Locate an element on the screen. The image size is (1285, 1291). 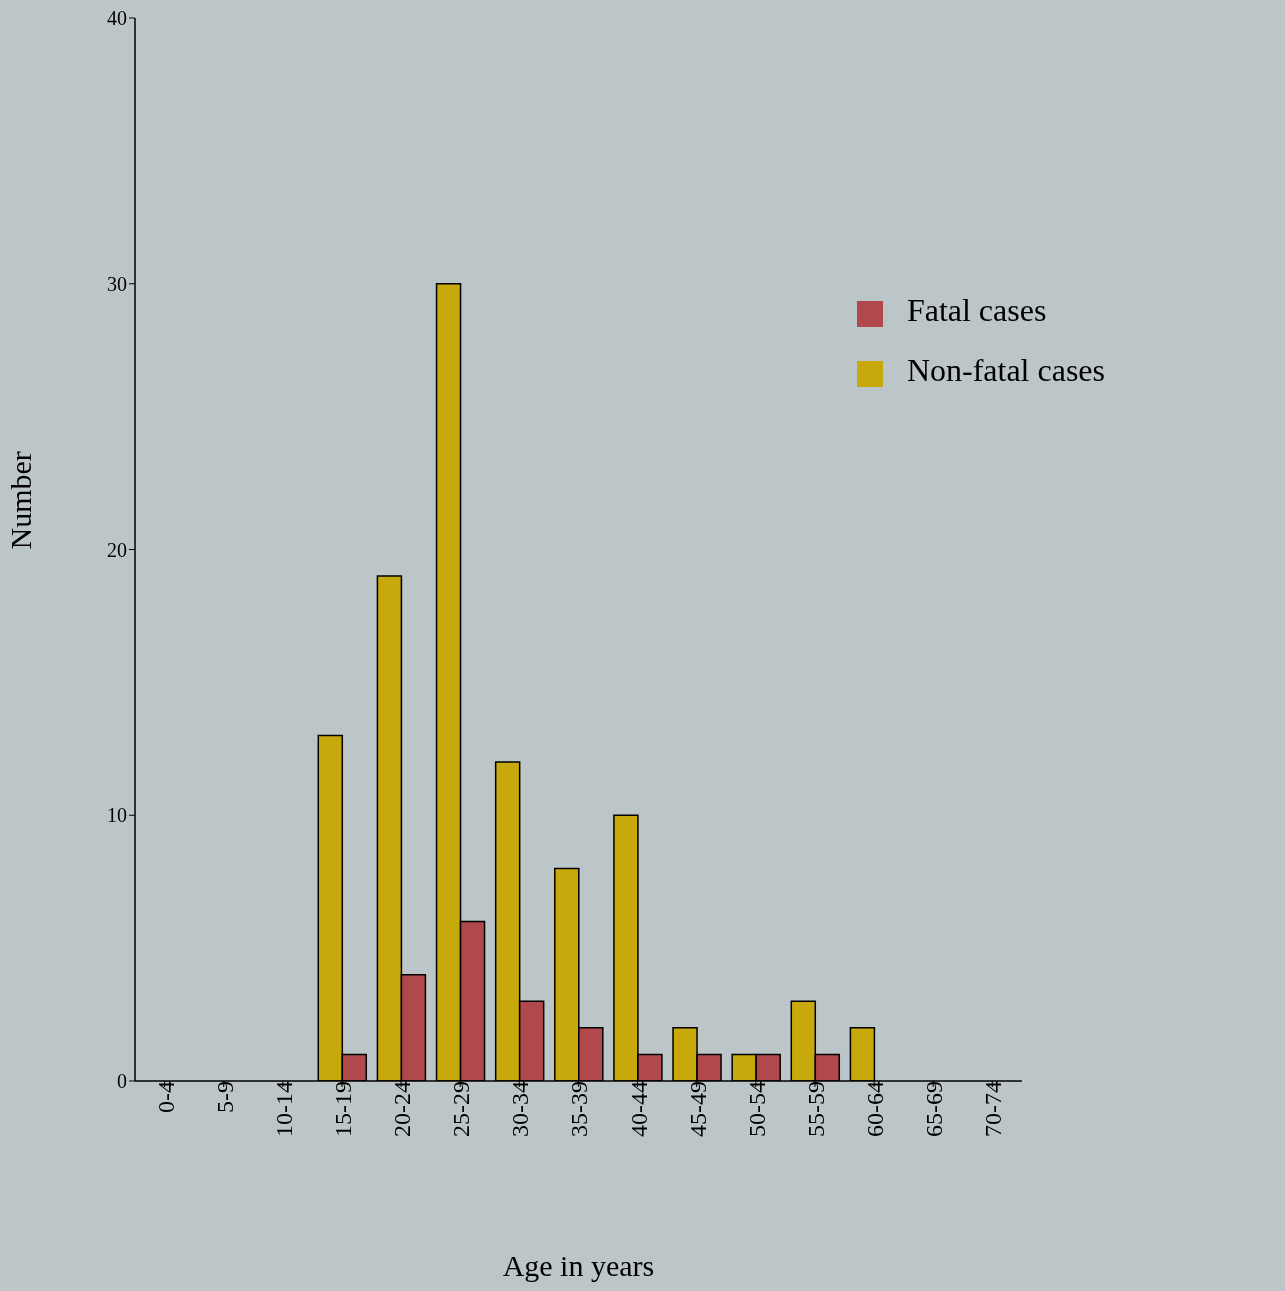
legend-label: Fatal cases is located at coordinates (976, 310).